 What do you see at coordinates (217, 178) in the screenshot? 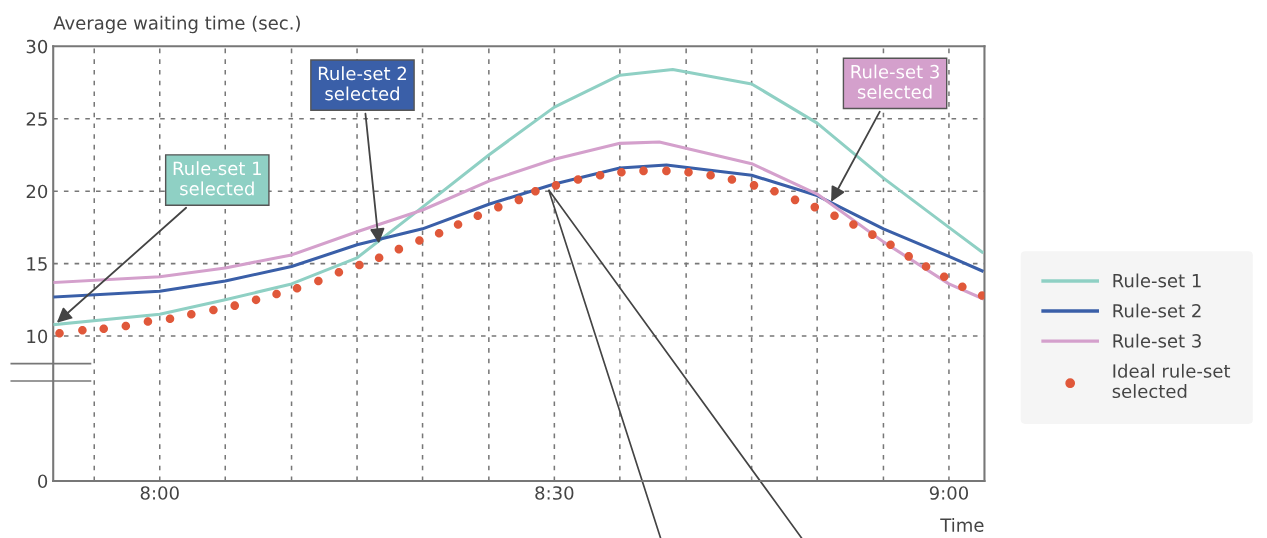
I see `annotation: Rule-set 1 selected` at bounding box center [217, 178].